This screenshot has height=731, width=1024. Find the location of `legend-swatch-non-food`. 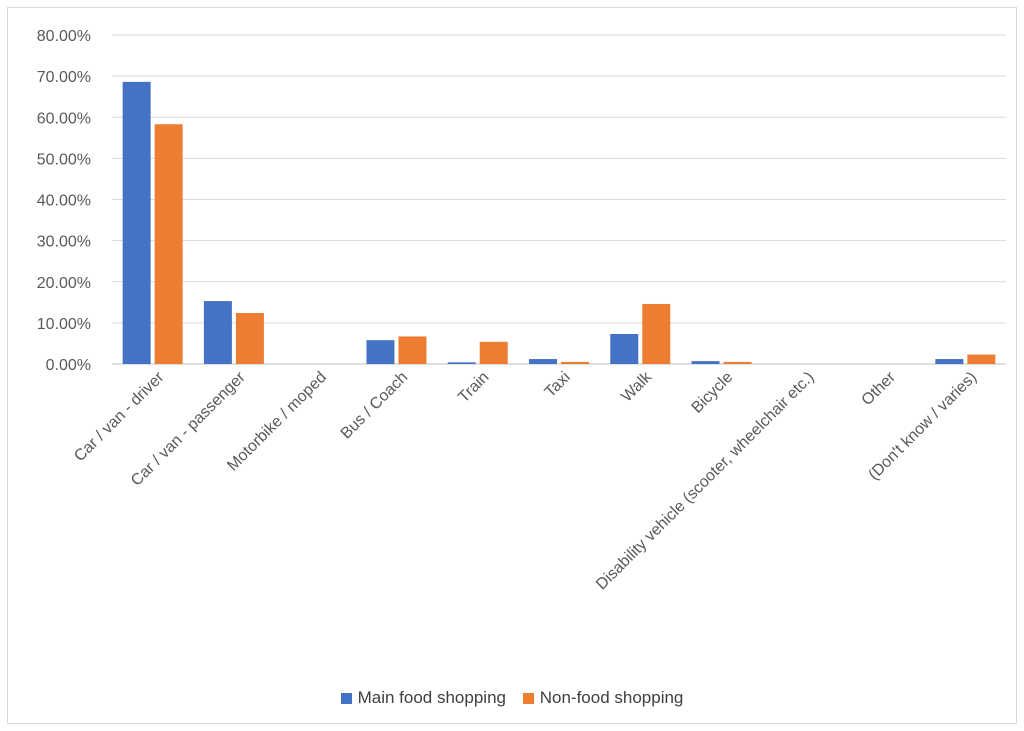

legend-swatch-non-food is located at coordinates (528, 698).